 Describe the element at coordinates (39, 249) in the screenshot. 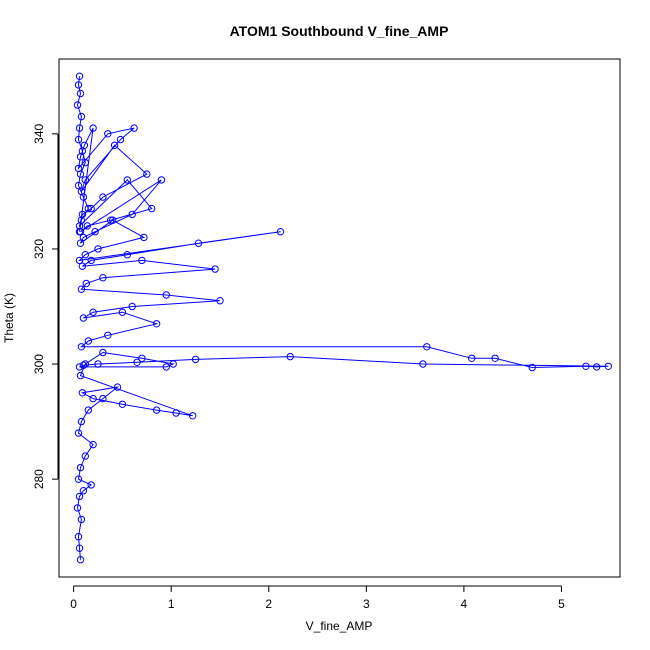

I see `y-tick-label: 320` at that location.